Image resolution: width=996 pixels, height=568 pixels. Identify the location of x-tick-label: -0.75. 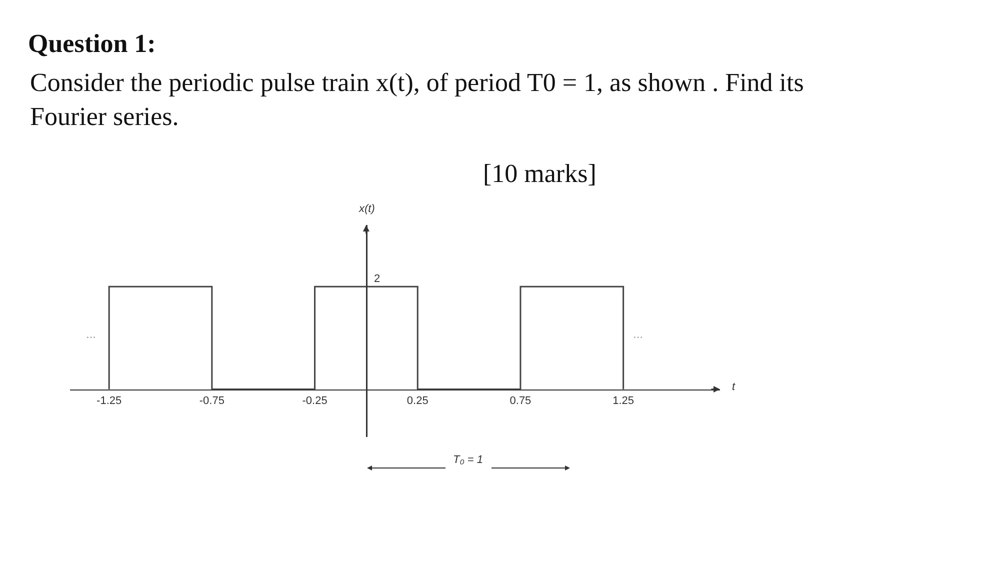
(211, 400).